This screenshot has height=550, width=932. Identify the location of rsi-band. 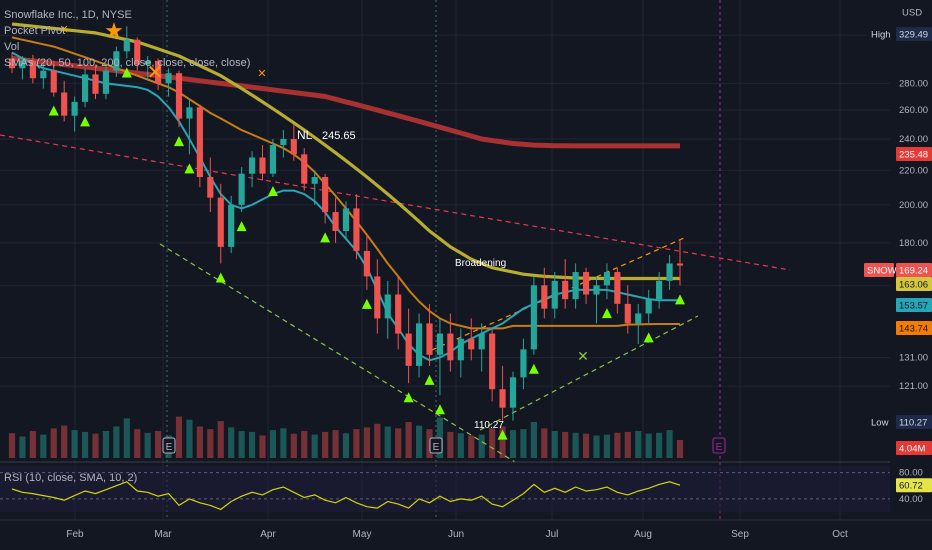
(445, 489).